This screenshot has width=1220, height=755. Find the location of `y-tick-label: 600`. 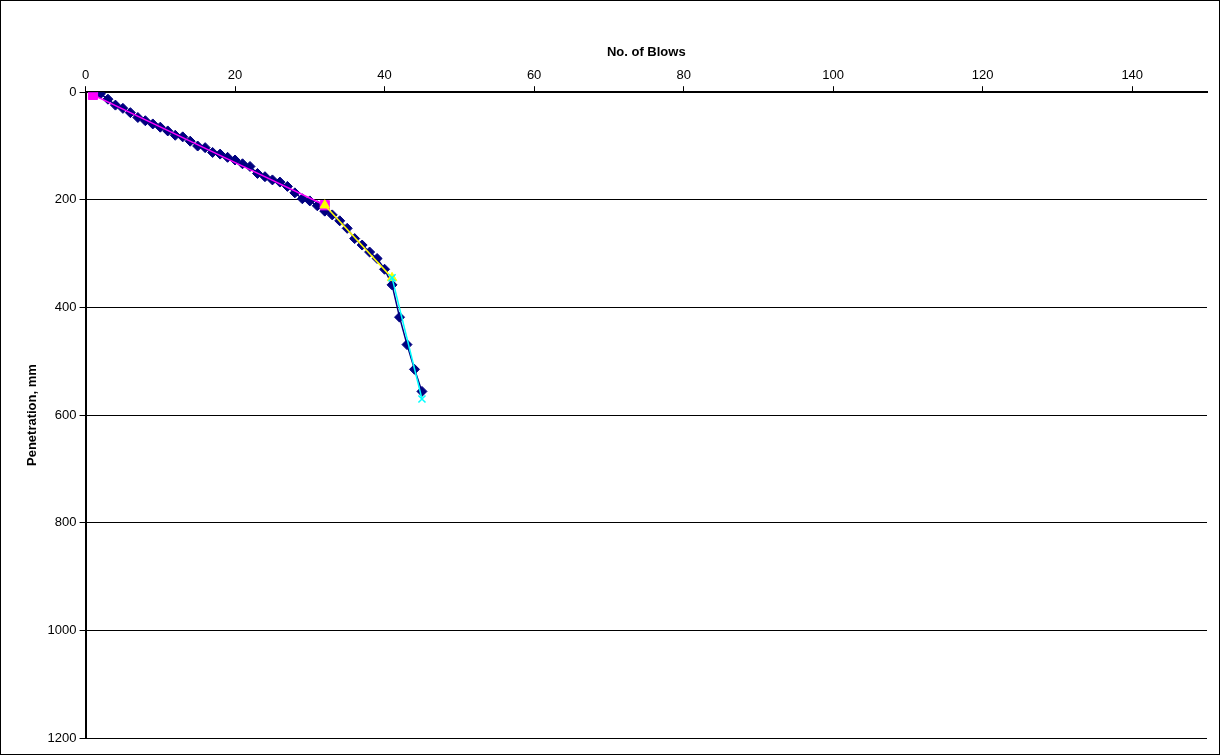

y-tick-label: 600 is located at coordinates (65, 414).